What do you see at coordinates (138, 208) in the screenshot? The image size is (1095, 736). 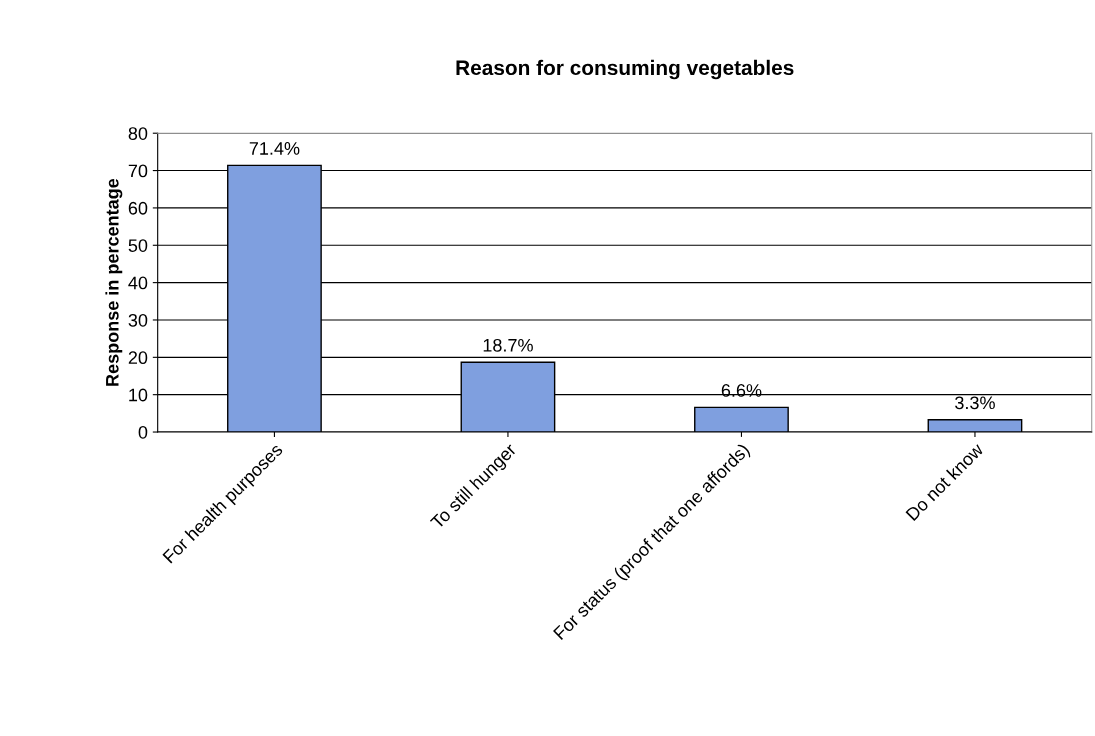 I see `y-tick-label: 60` at bounding box center [138, 208].